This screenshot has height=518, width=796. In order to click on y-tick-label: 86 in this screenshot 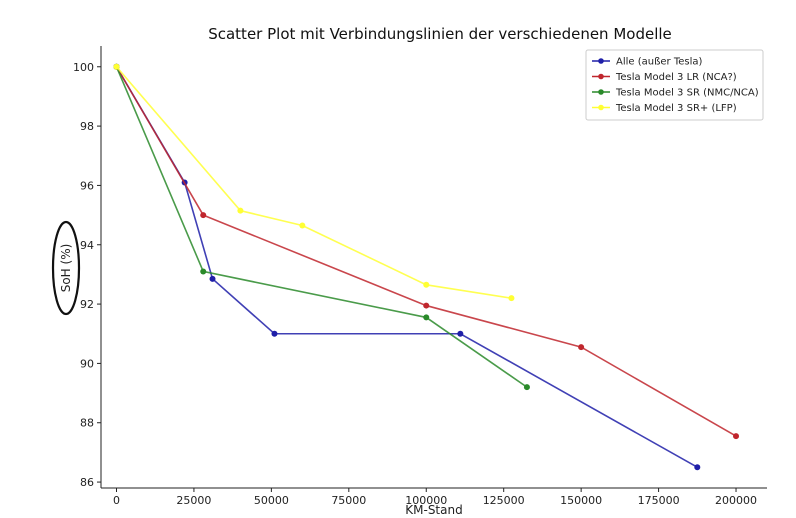, I will do `click(87, 482)`.